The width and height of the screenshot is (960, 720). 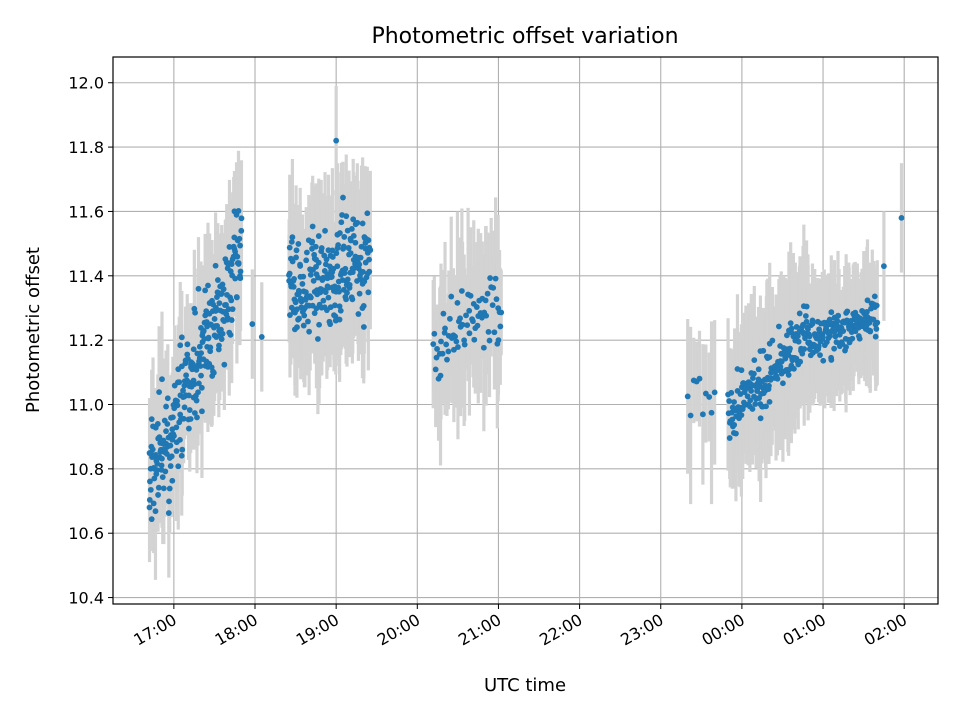 What do you see at coordinates (33, 330) in the screenshot?
I see `y-axis-label: Photometric offset` at bounding box center [33, 330].